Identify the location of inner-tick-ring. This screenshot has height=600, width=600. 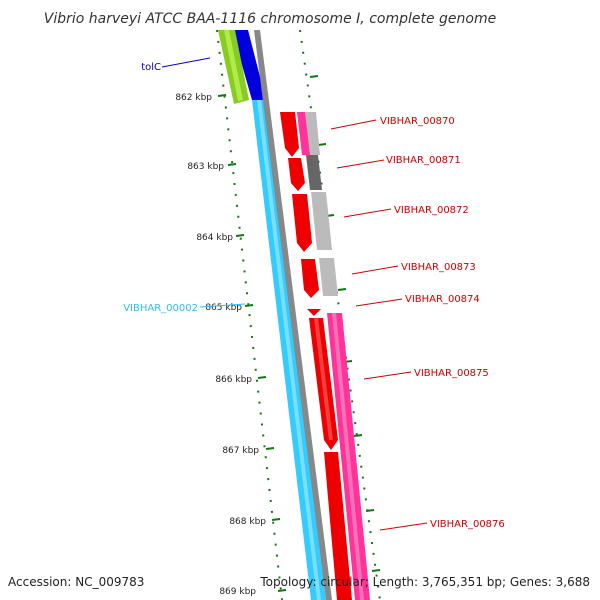
(249, 314).